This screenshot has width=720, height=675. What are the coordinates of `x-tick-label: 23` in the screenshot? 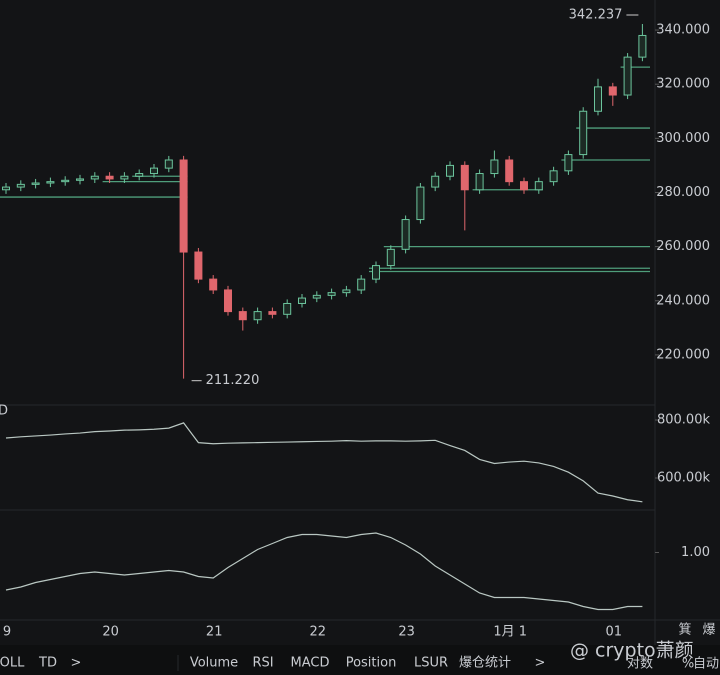 It's located at (406, 632).